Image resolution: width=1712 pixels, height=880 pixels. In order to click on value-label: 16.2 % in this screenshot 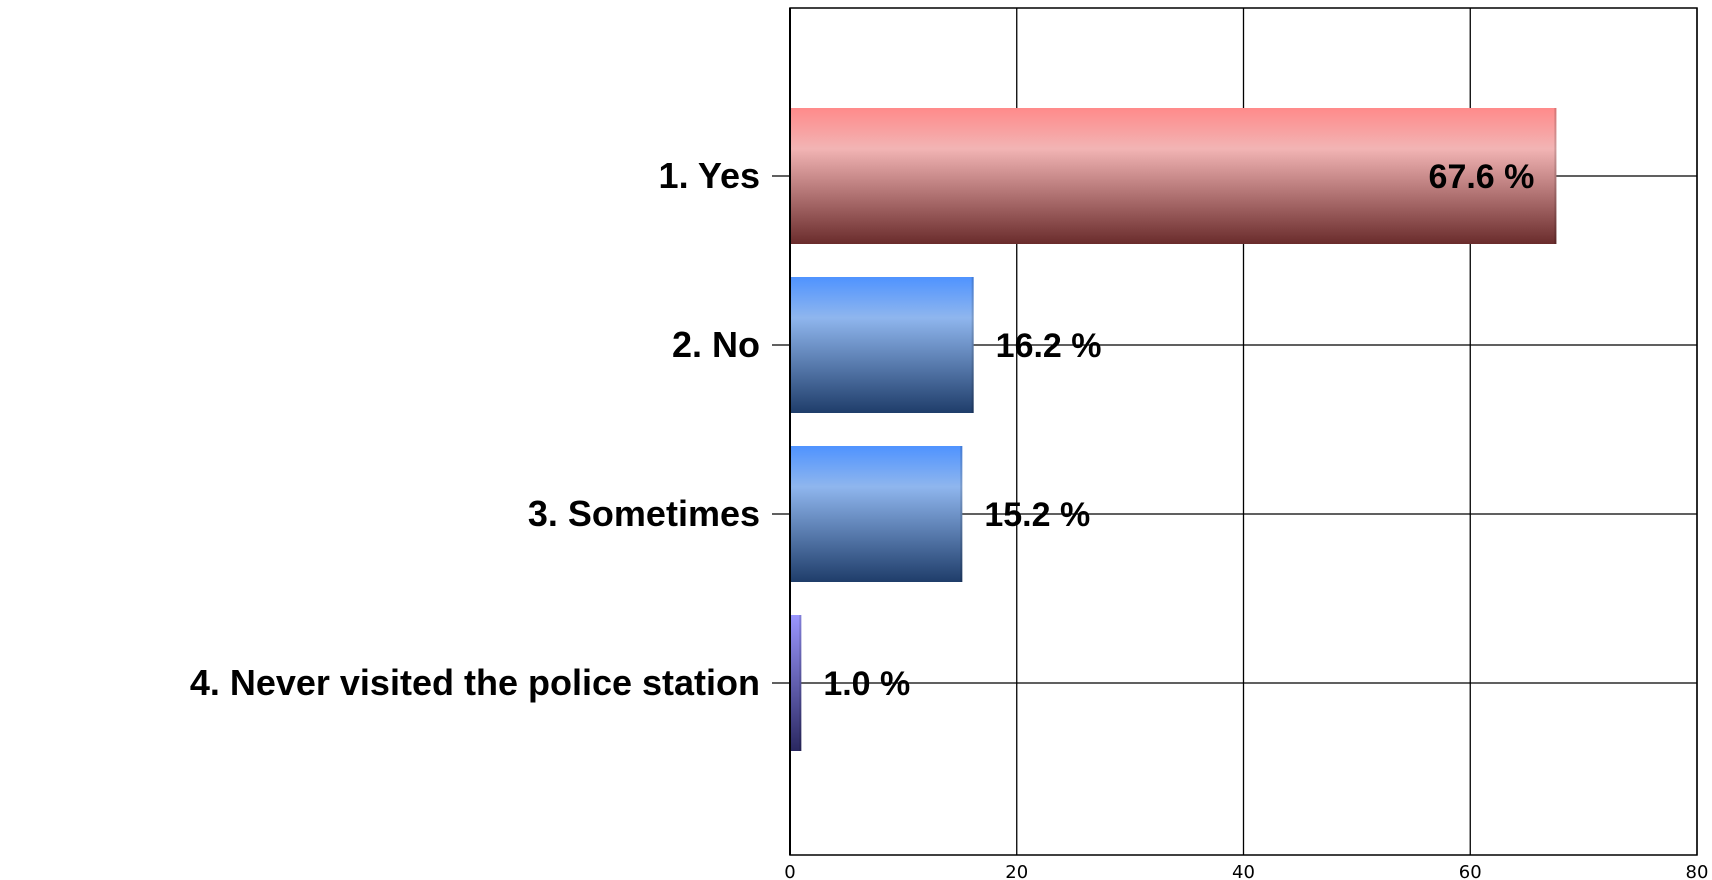, I will do `click(1049, 346)`.